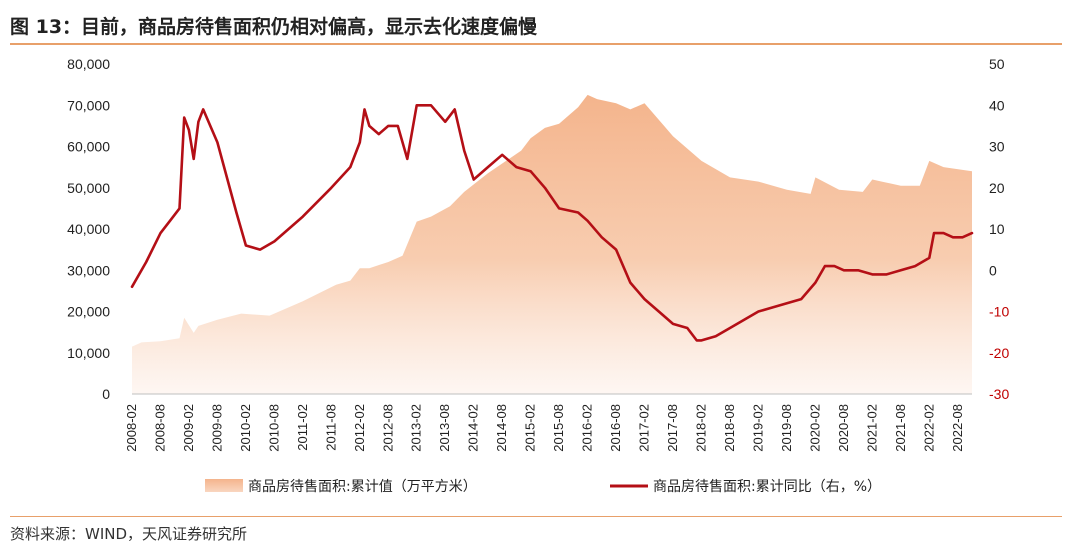  What do you see at coordinates (997, 64) in the screenshot?
I see `right-tick-label: 50` at bounding box center [997, 64].